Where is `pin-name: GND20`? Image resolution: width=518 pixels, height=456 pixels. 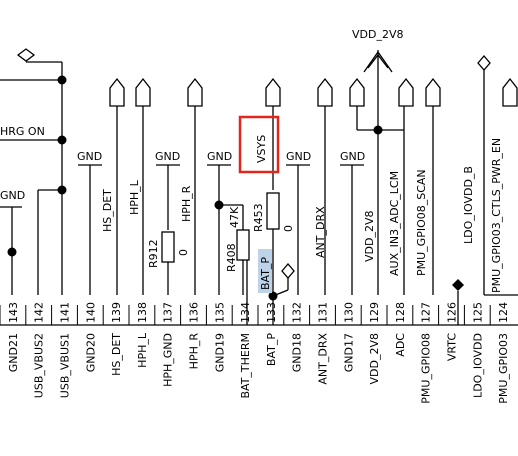 pin-name: GND20 is located at coordinates (90, 352).